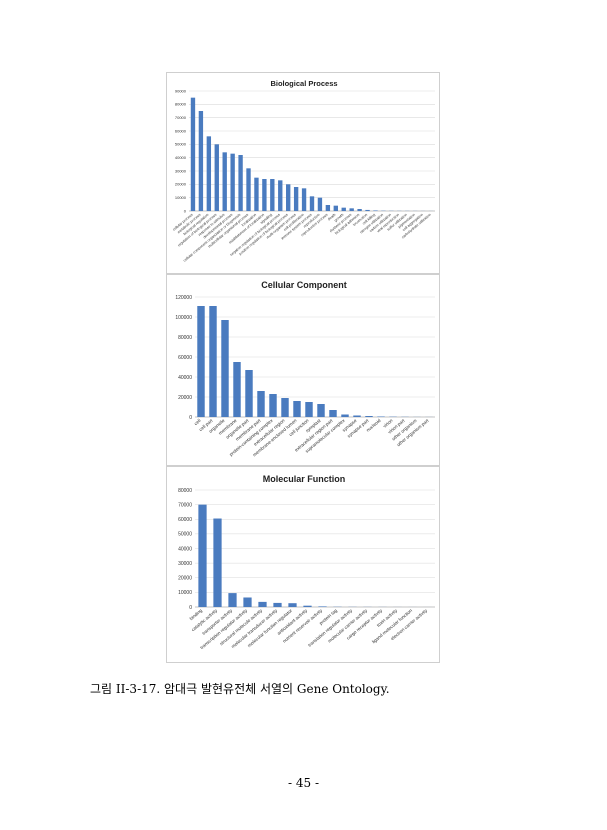  What do you see at coordinates (303, 783) in the screenshot?
I see `page-number: - 45 -` at bounding box center [303, 783].